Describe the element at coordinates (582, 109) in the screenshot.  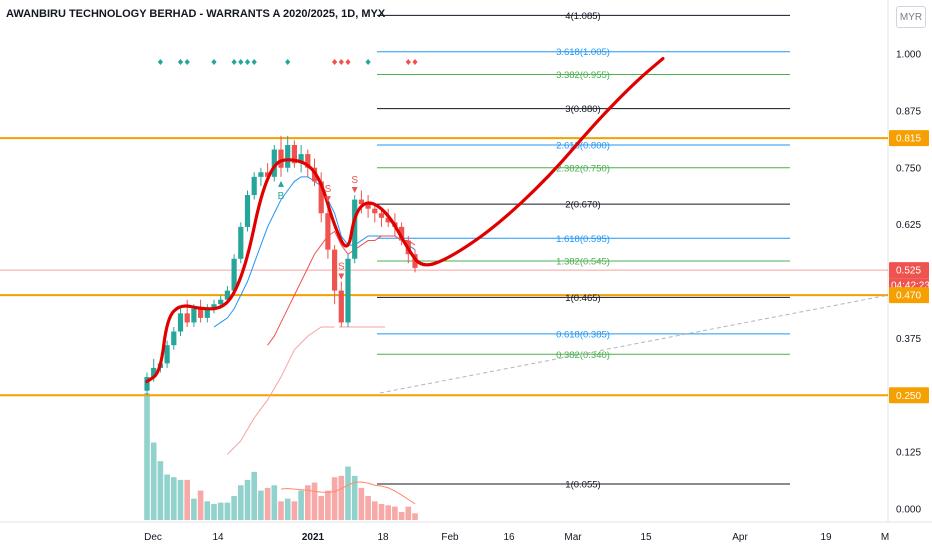
I see `fib-level-label: 3(0.880)` at that location.